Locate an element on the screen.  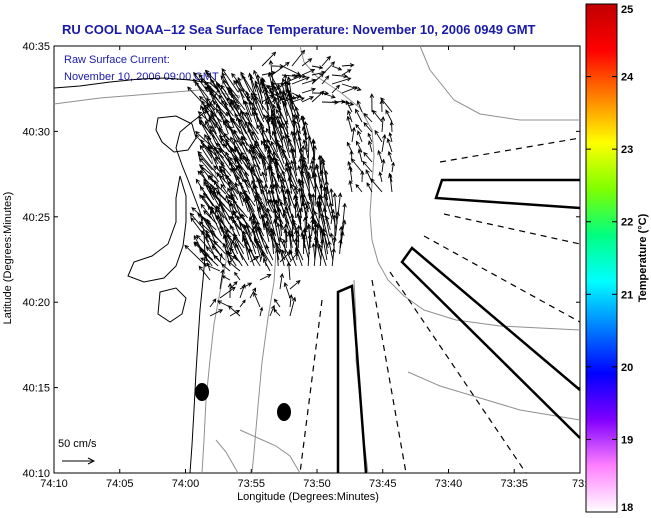
colorbar-ticks: 25 24 23 22 21 20 19 18 is located at coordinates (610, 258).